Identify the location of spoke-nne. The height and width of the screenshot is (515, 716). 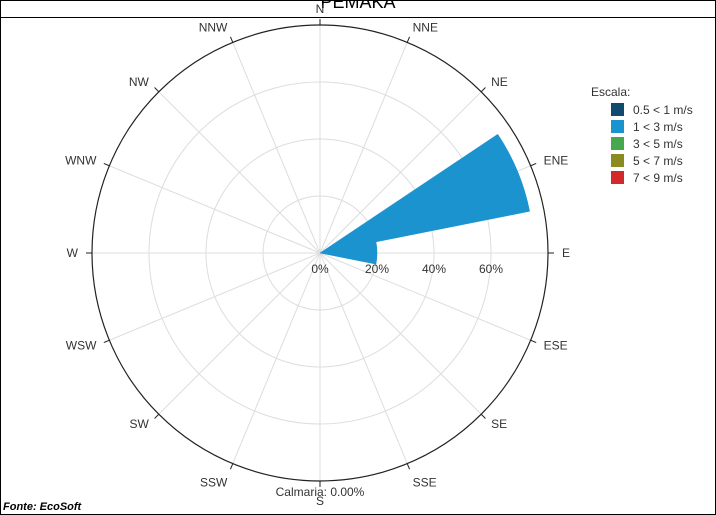
(363, 148).